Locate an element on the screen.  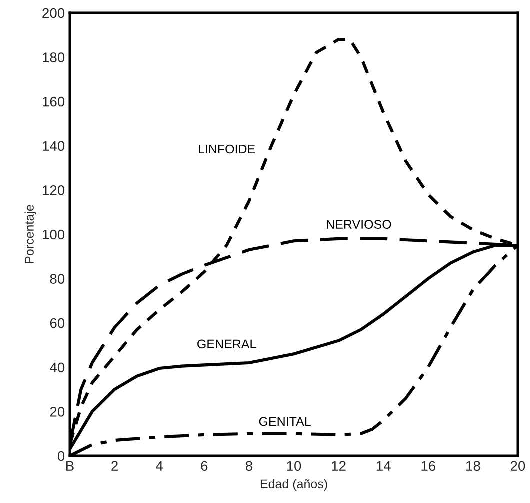
series-label: LINFOIDE is located at coordinates (227, 149).